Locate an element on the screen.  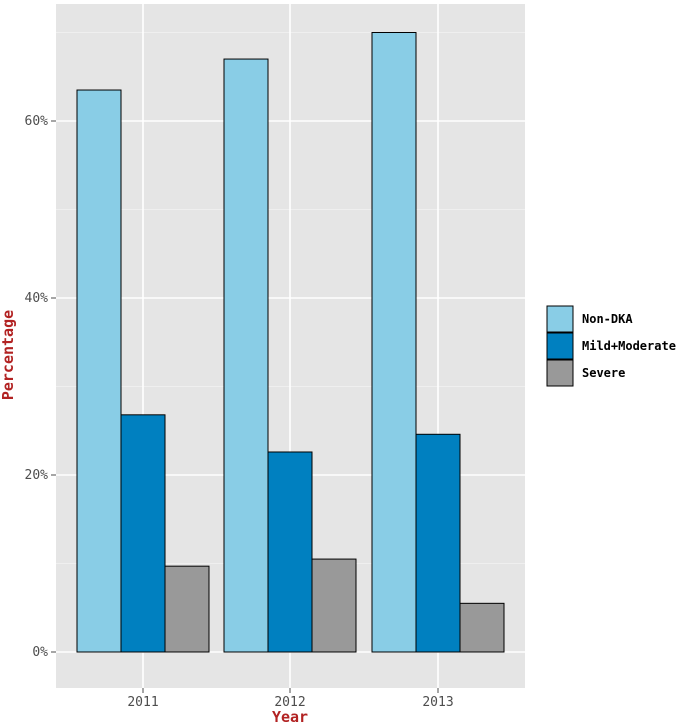
y-tick-label: 20% is located at coordinates (37, 475).